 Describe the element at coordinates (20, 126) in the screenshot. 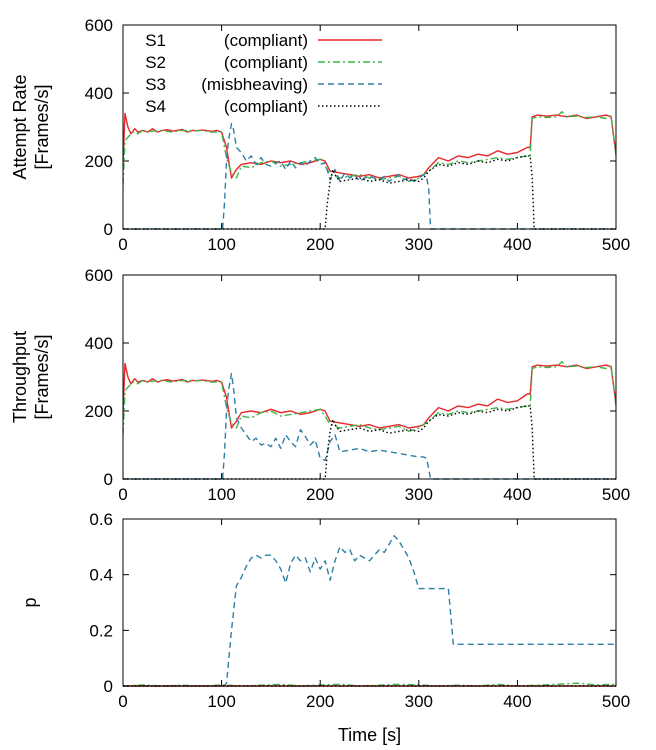

I see `y-axis-label: Attempt Rate` at that location.